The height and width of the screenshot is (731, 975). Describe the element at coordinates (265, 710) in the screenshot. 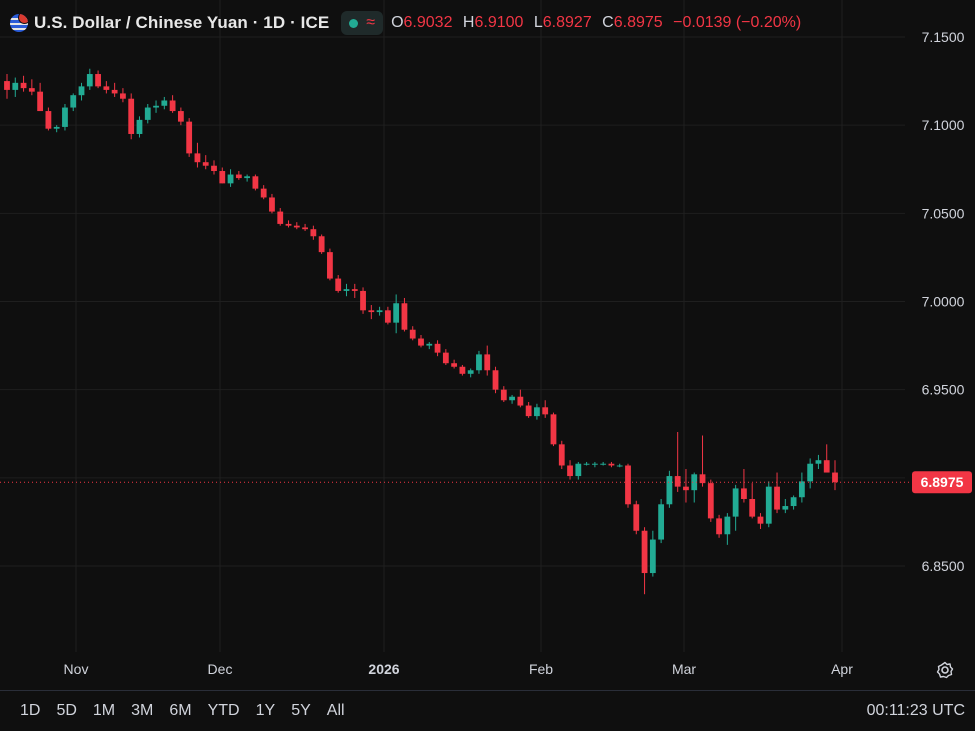

I see `range-button-1y: 1Y` at that location.